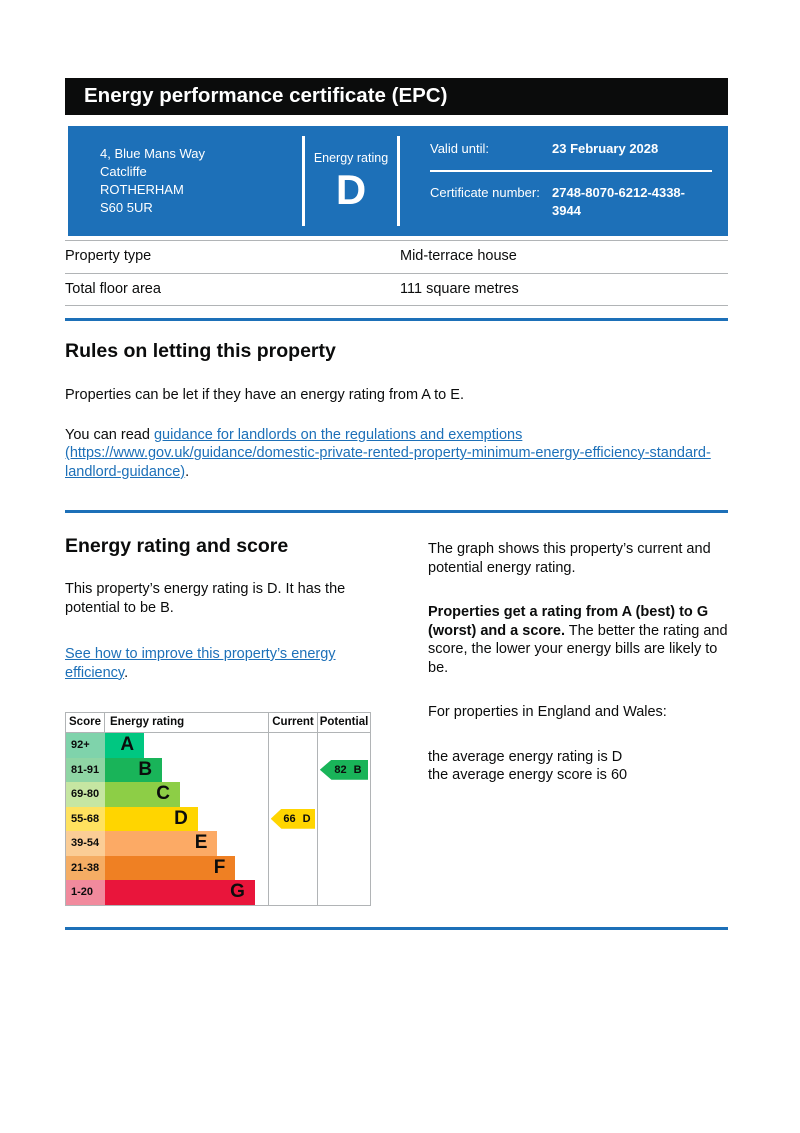  What do you see at coordinates (85, 843) in the screenshot?
I see `band-score-range: 39-54` at bounding box center [85, 843].